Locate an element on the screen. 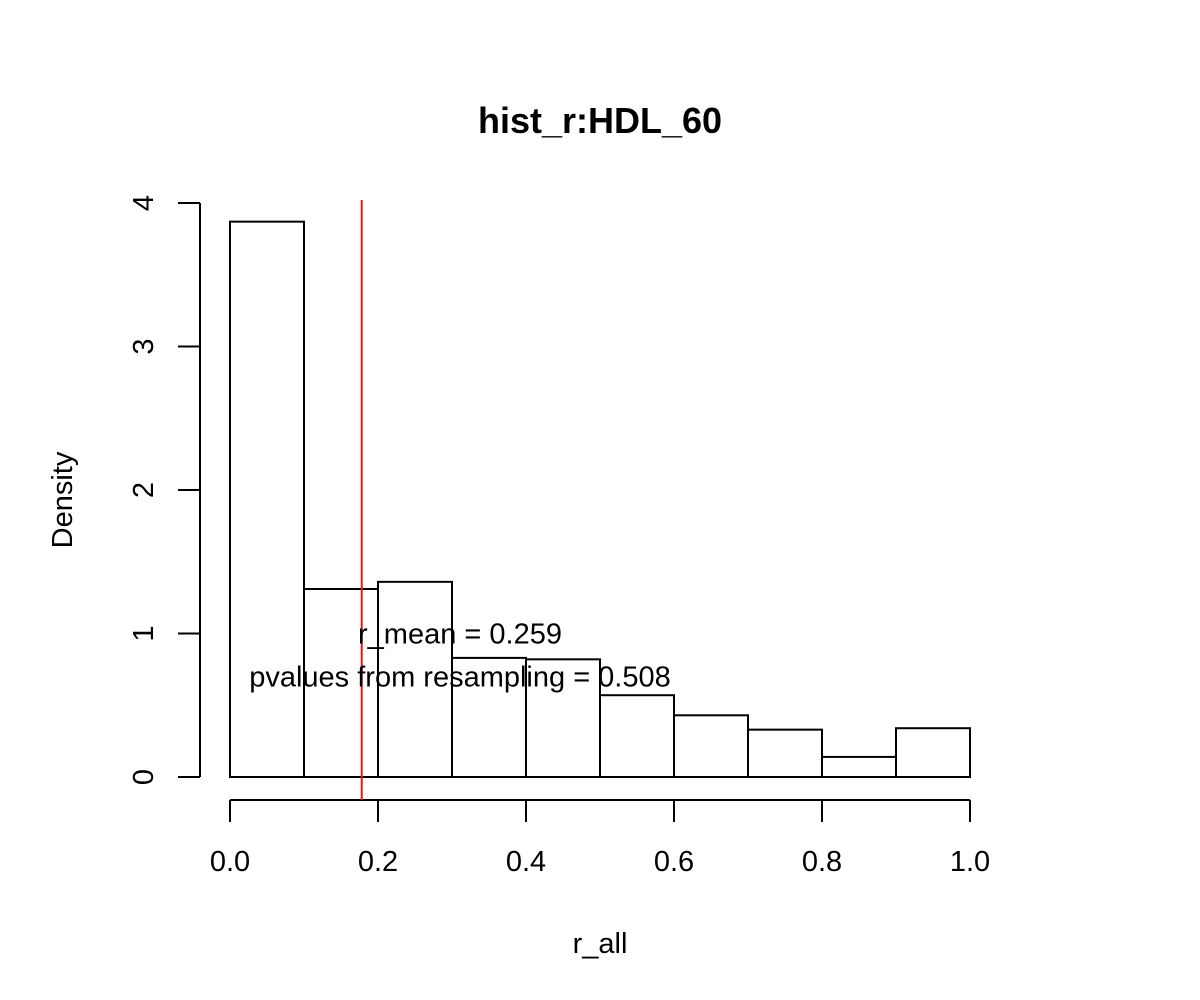 The image size is (1200, 1000). y-tick-label: 2 is located at coordinates (144, 490).